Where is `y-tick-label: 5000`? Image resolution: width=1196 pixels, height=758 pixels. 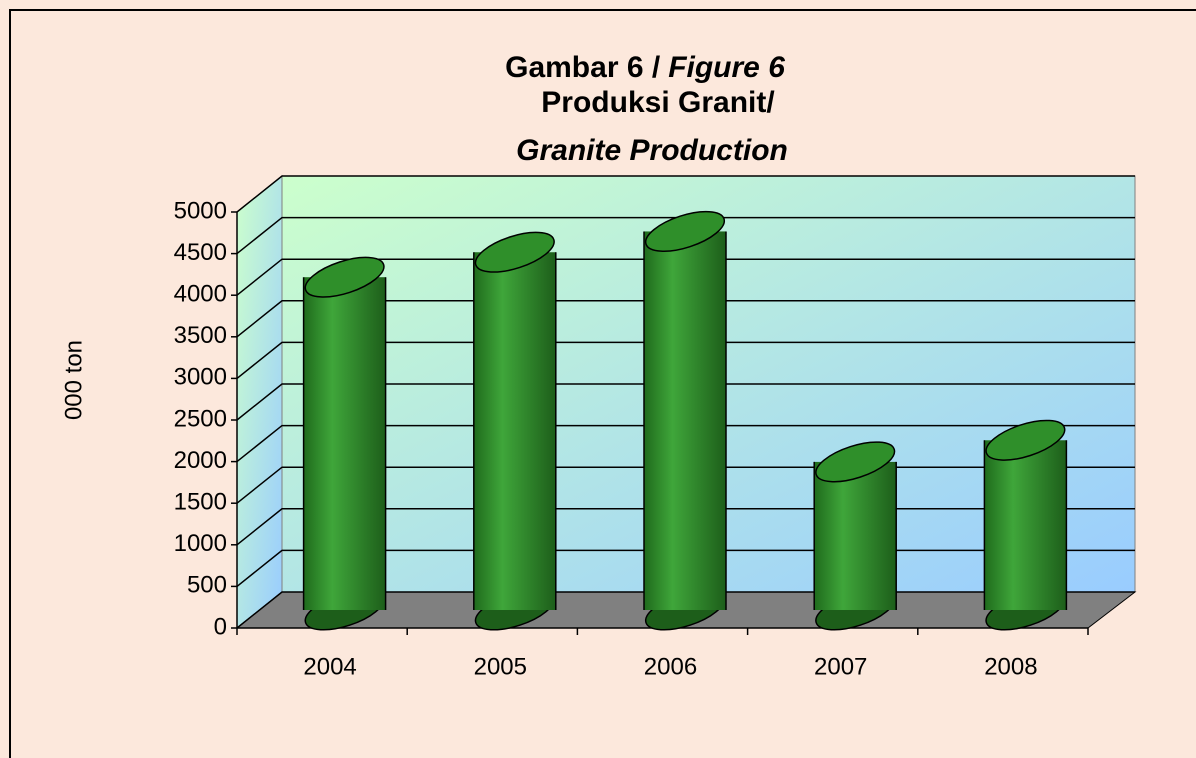 y-tick-label: 5000 is located at coordinates (200, 210).